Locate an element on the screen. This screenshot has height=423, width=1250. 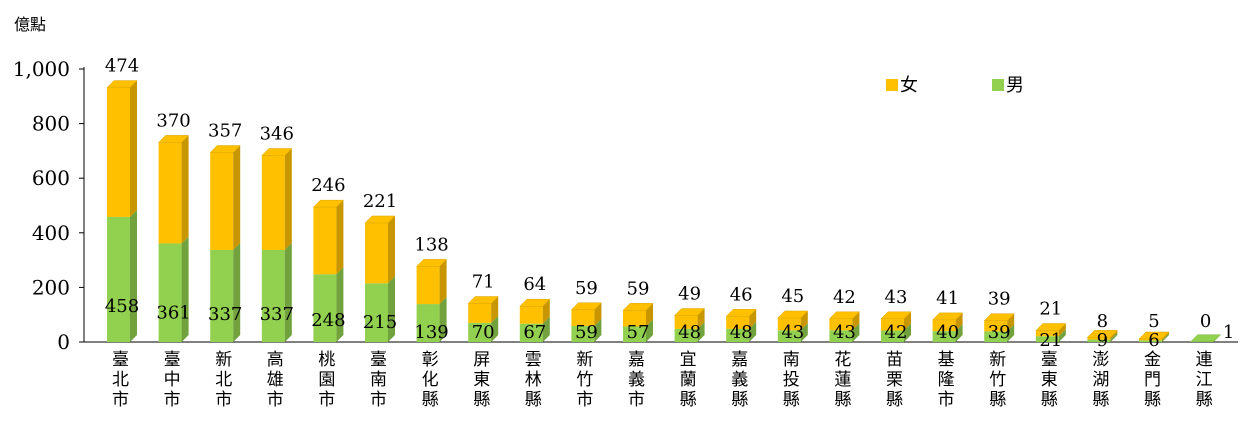
value-label-male: 6 is located at coordinates (1153, 340).